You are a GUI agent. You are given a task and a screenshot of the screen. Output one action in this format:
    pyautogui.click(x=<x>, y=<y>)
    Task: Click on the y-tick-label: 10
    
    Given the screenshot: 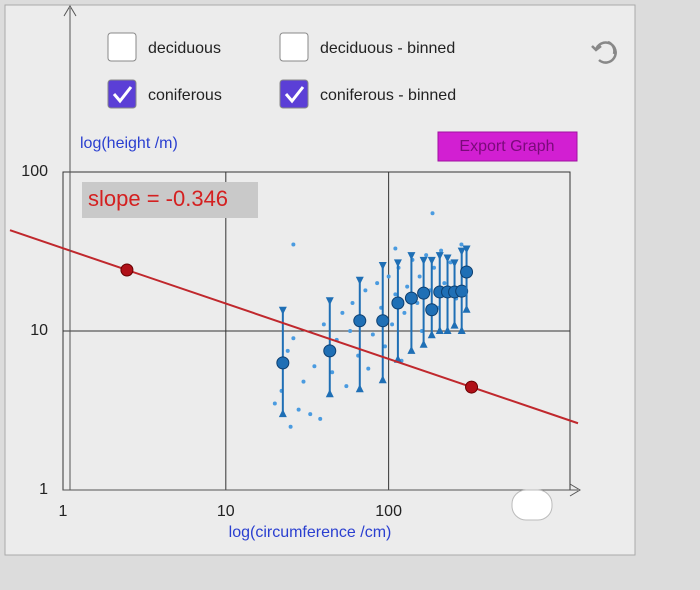 What is the action you would take?
    pyautogui.click(x=39, y=330)
    